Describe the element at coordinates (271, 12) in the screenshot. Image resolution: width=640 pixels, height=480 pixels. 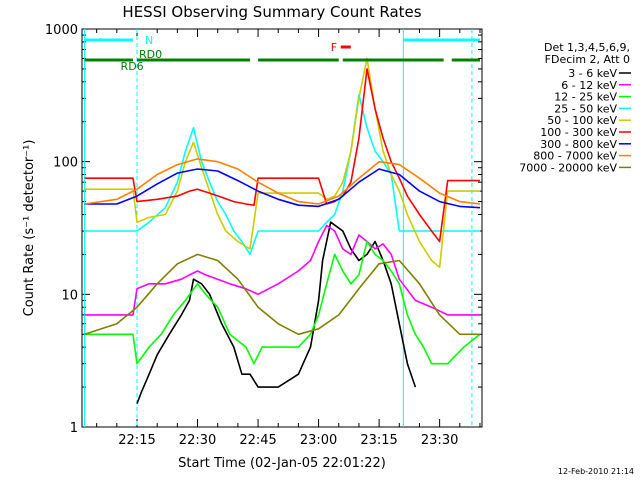
I see `chart-title: HESSI Observing Summary Count Rates` at that location.